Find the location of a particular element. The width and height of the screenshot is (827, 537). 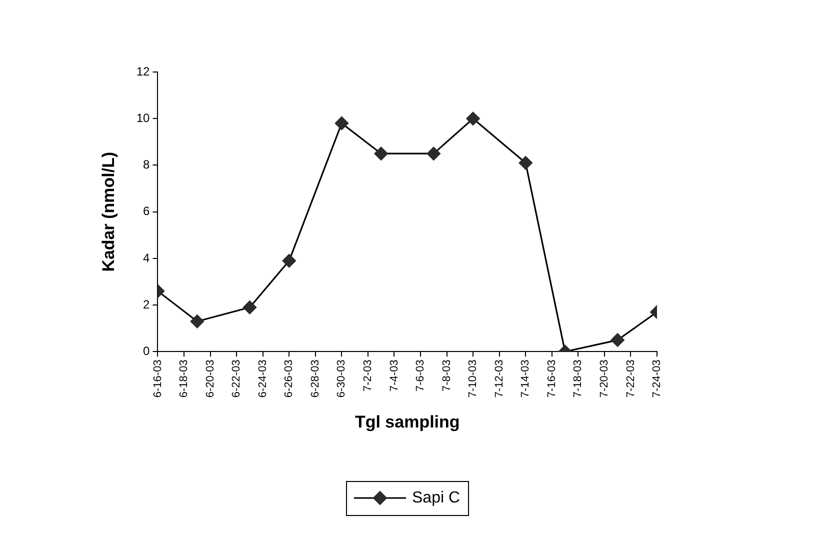

x-tick-label: 7-8-03 is located at coordinates (446, 376).